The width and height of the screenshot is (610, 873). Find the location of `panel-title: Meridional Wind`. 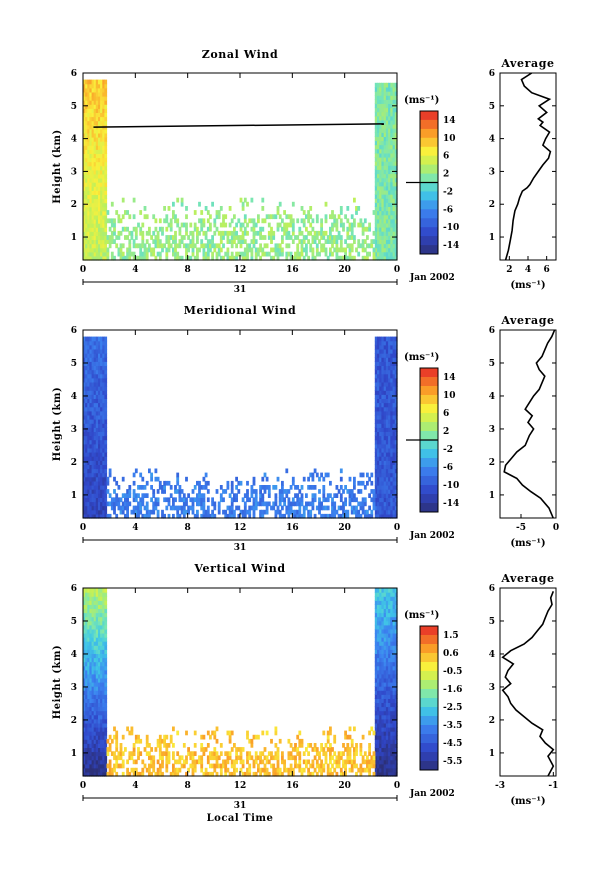

panel-title: Meridional Wind is located at coordinates (240, 310).